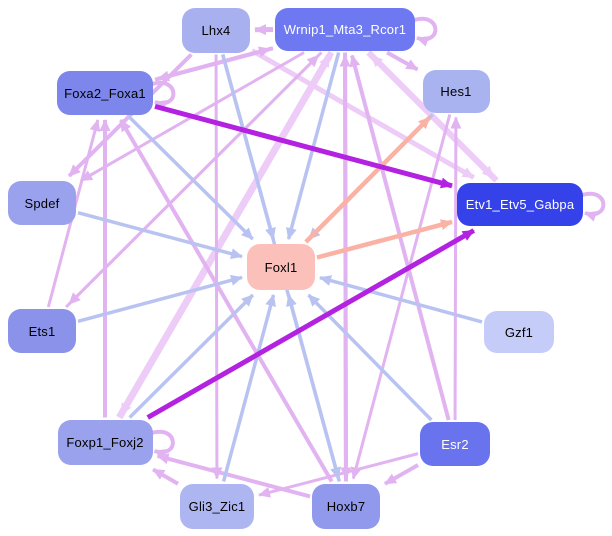  Describe the element at coordinates (401, 474) in the screenshot. I see `edge-Esr2-to-Hoxb7` at that location.